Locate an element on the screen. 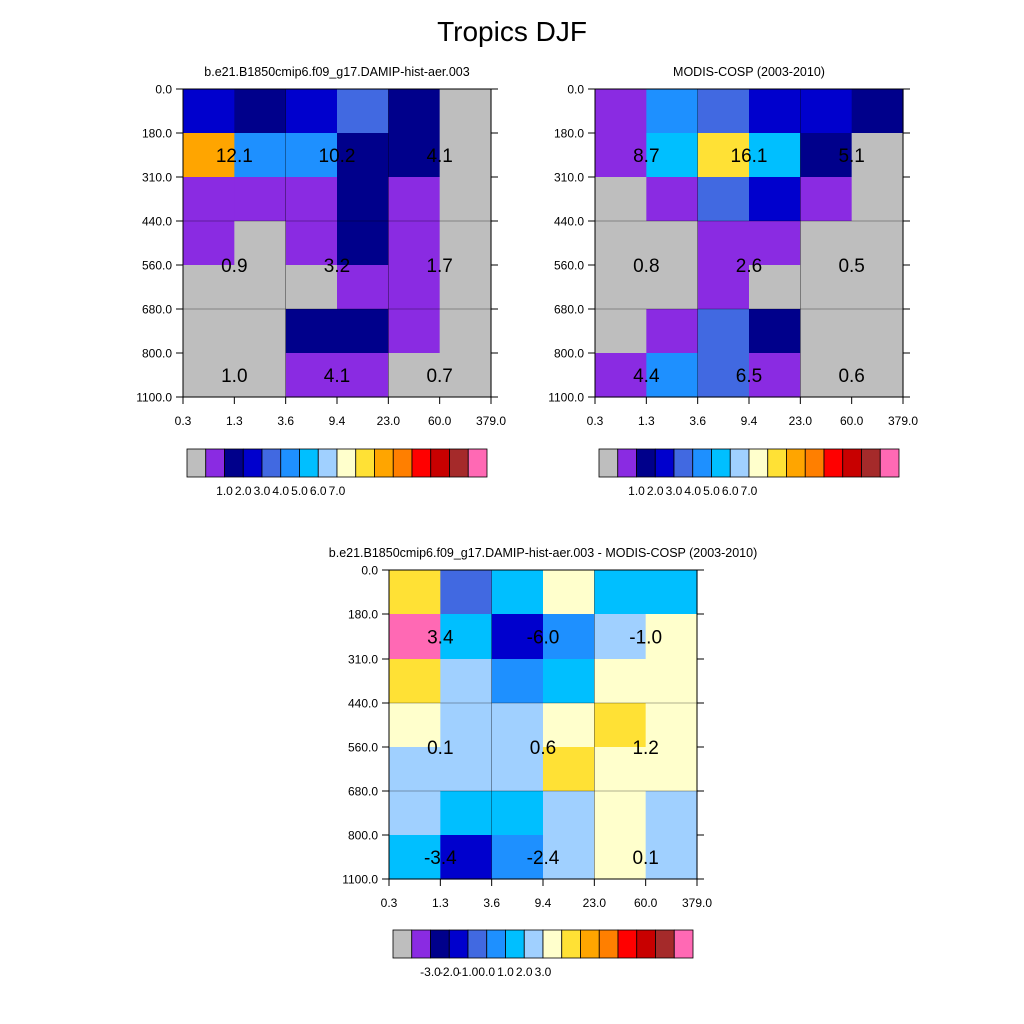 The width and height of the screenshot is (1024, 1024). colorbar-label: 6.0 is located at coordinates (730, 491).